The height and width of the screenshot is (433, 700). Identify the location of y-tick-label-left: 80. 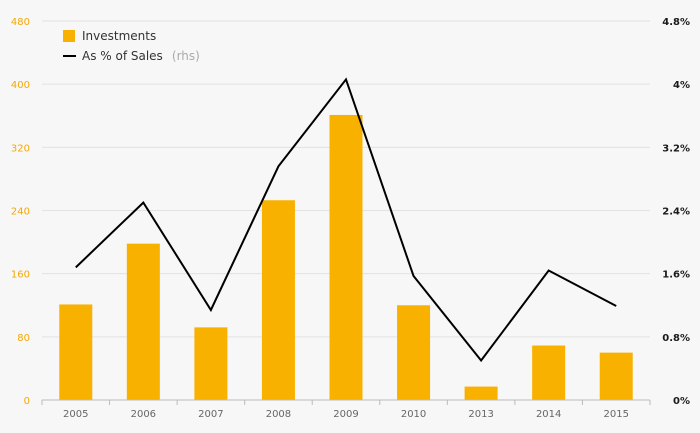
(23, 338).